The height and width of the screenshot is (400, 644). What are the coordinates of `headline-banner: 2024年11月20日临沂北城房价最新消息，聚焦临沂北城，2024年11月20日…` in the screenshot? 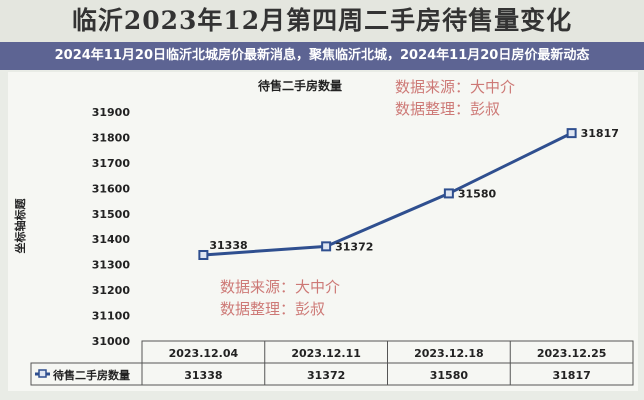 It's located at (322, 56).